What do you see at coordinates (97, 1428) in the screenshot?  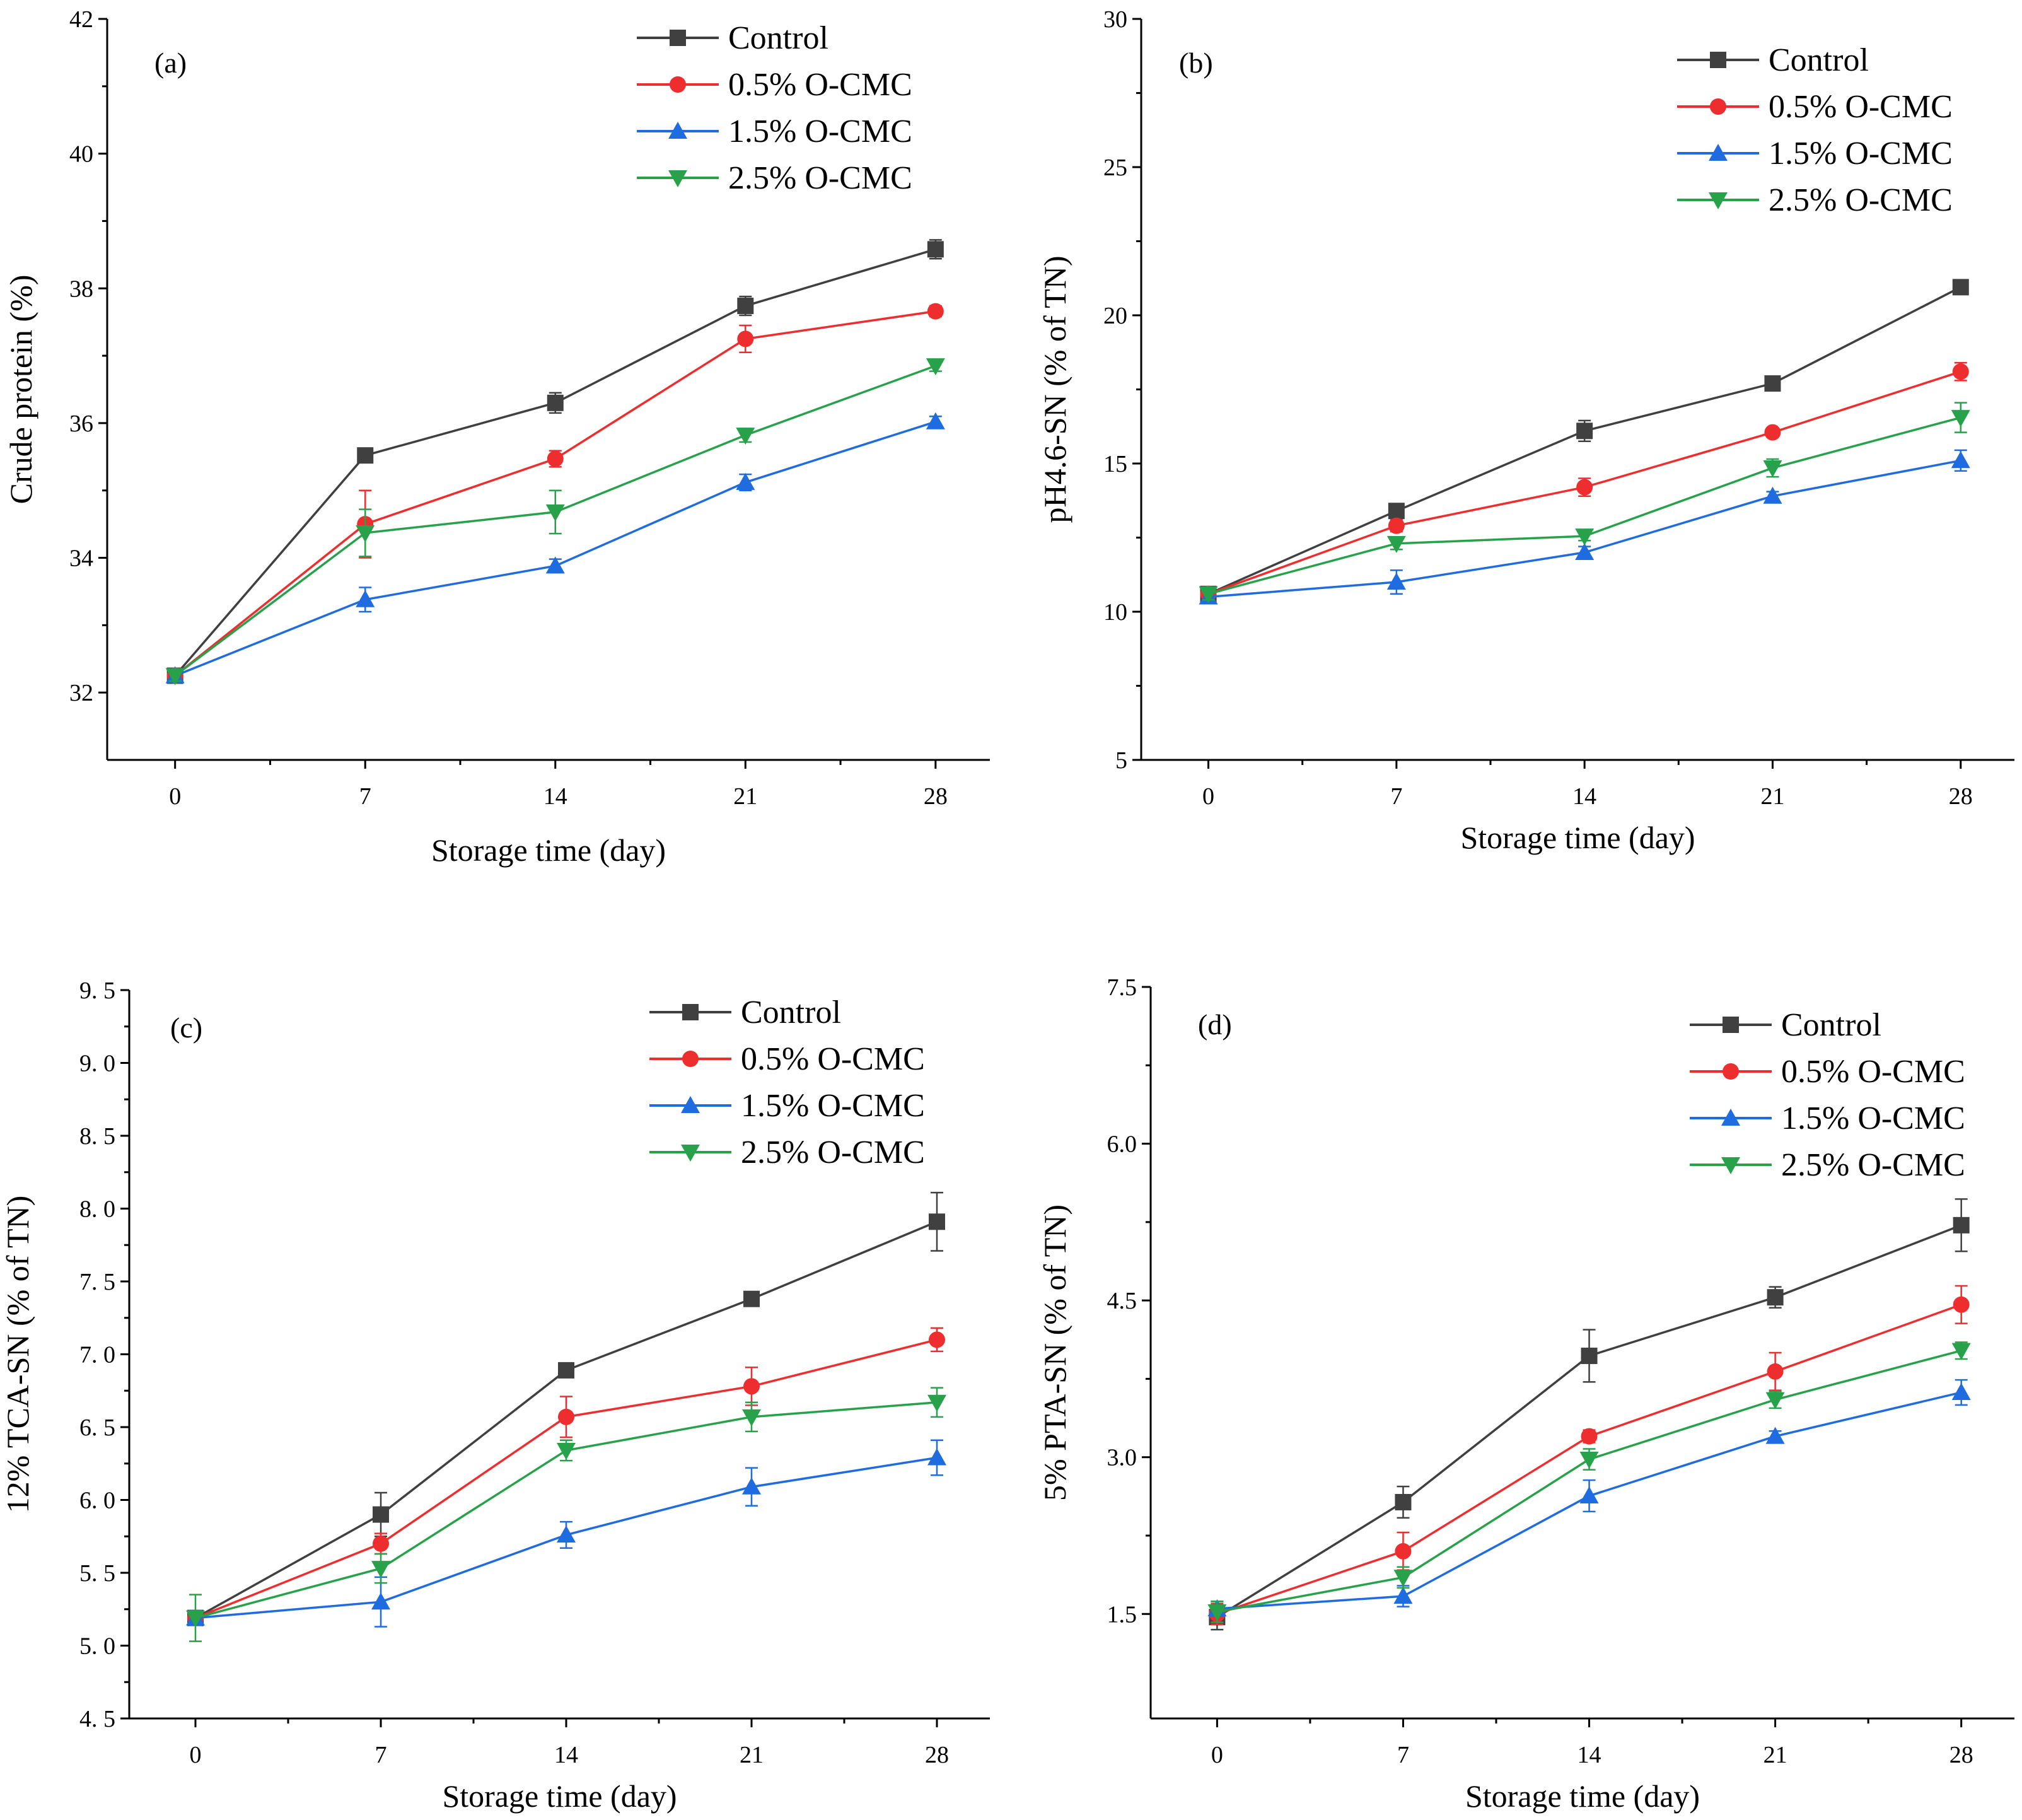 I see `y-tick-label: 6. 5` at bounding box center [97, 1428].